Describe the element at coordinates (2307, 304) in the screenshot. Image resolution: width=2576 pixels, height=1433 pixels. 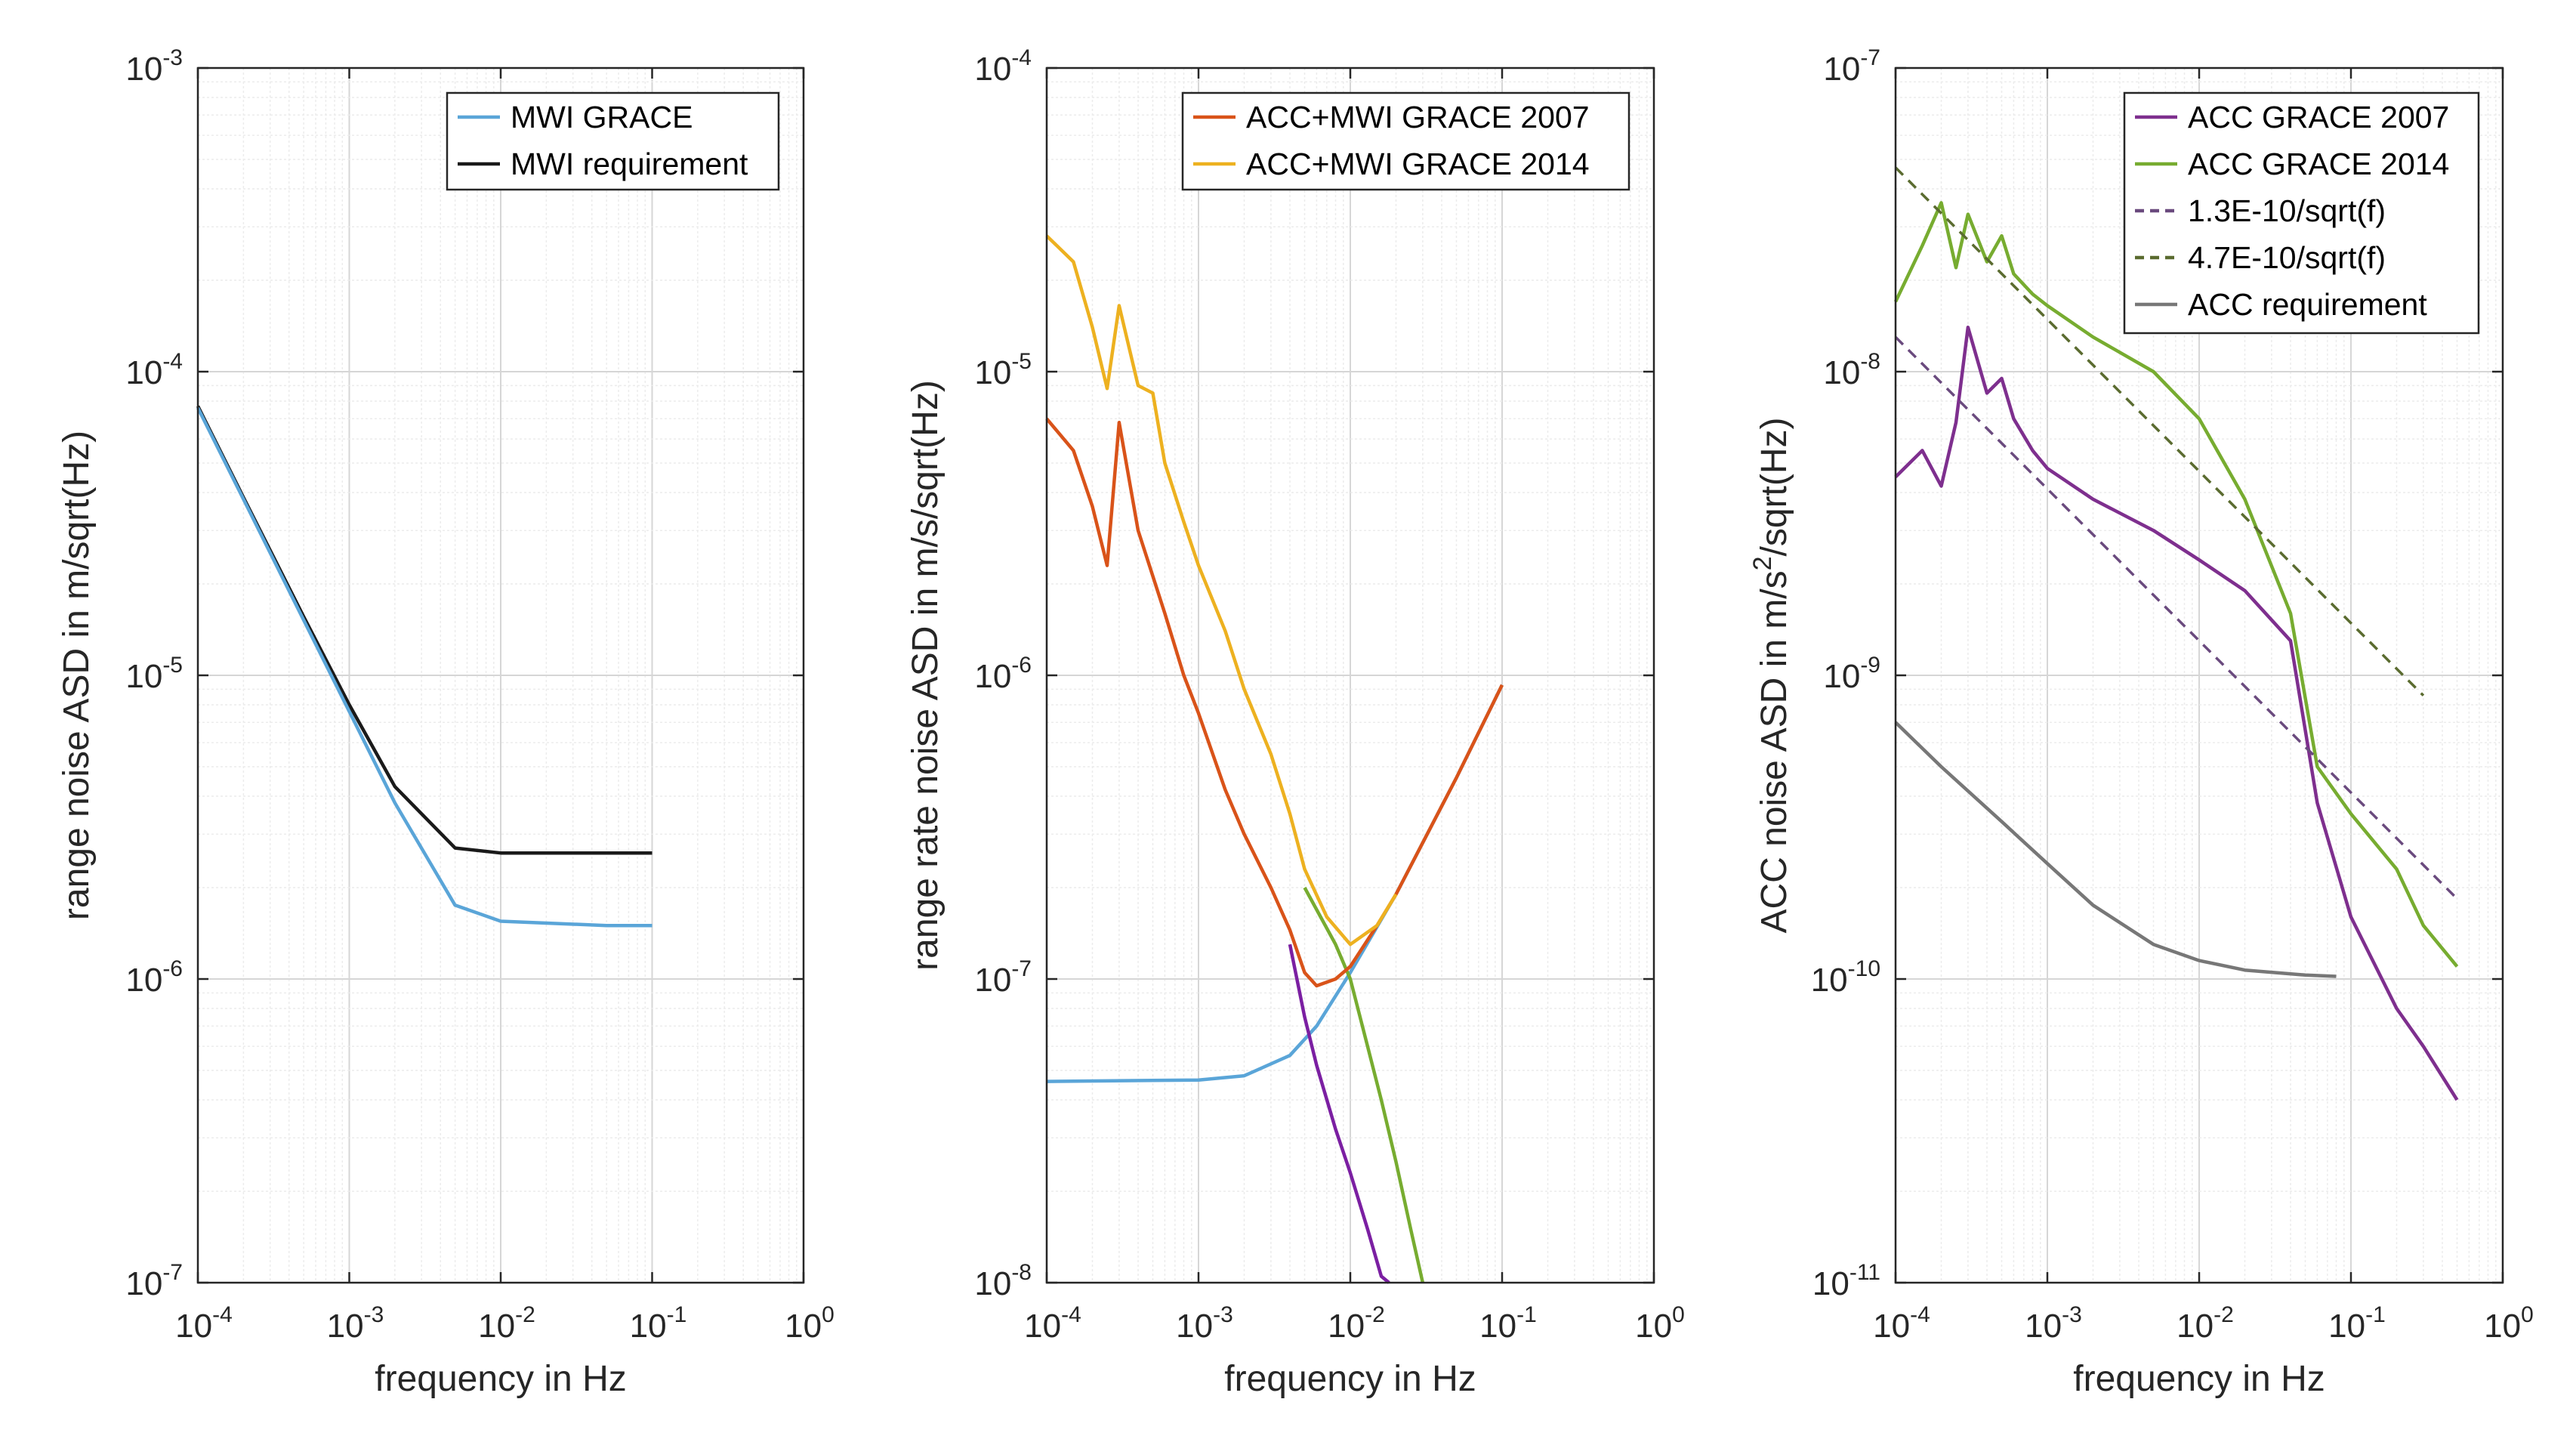
I see `legend-entry: ACC requirement` at that location.